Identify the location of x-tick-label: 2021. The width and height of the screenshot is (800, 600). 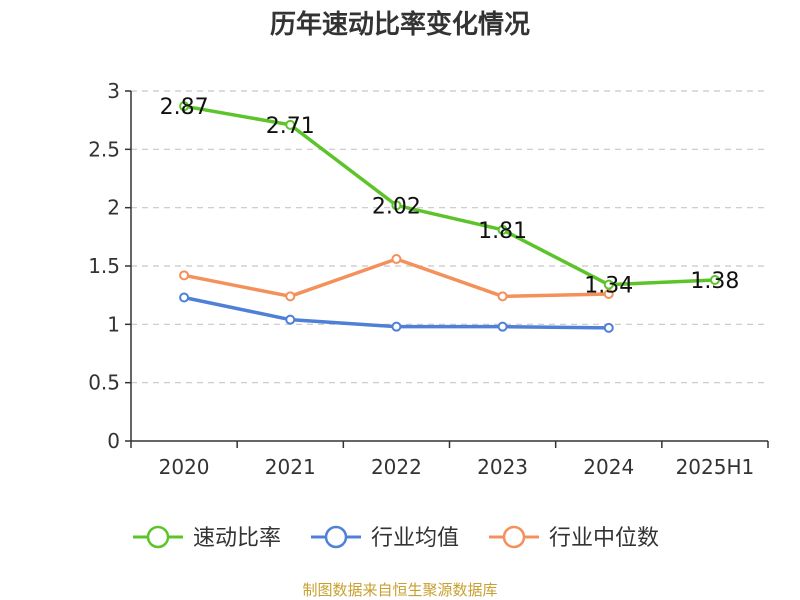
(290, 467).